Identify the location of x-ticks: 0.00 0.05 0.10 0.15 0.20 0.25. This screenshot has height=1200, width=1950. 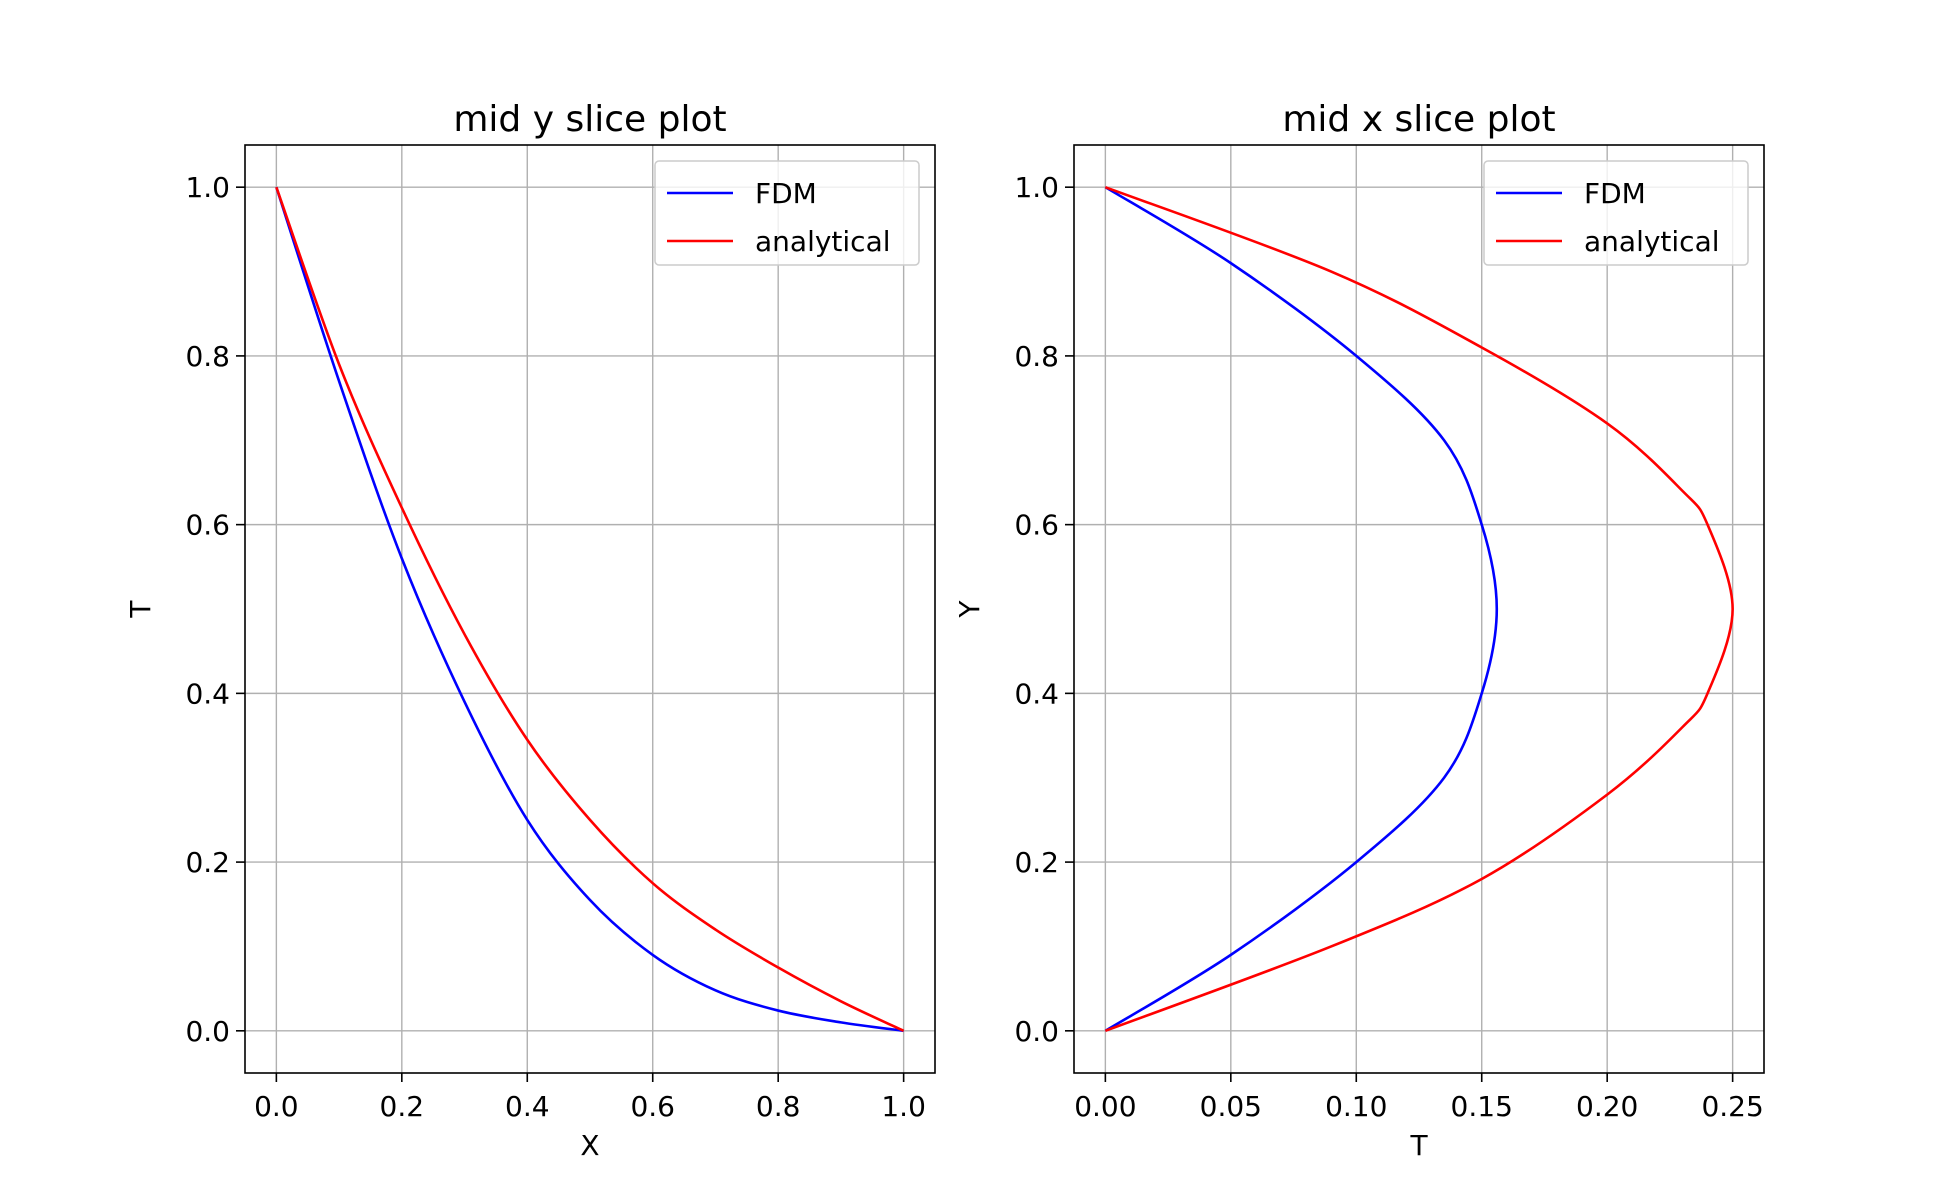
(1419, 1098).